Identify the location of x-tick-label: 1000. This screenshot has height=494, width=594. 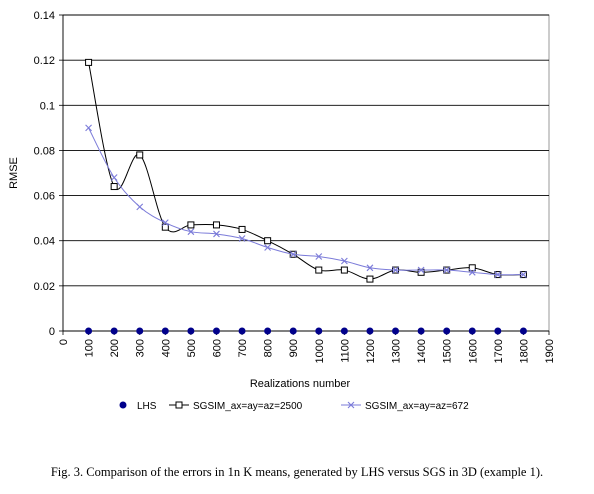
(320, 351).